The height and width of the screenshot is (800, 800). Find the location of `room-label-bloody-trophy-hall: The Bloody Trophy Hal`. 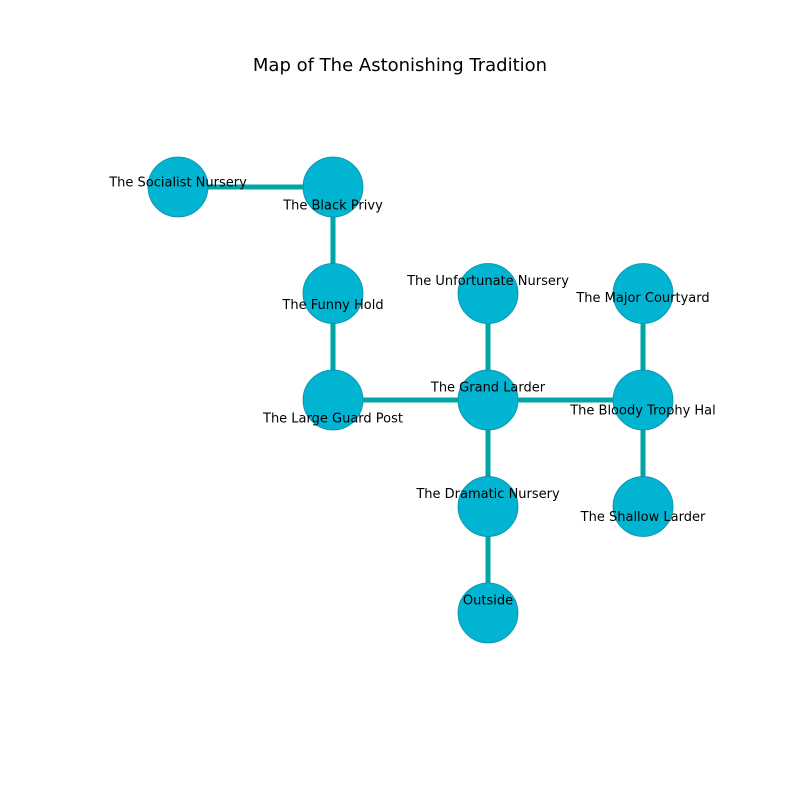

room-label-bloody-trophy-hall: The Bloody Trophy Hal is located at coordinates (642, 411).